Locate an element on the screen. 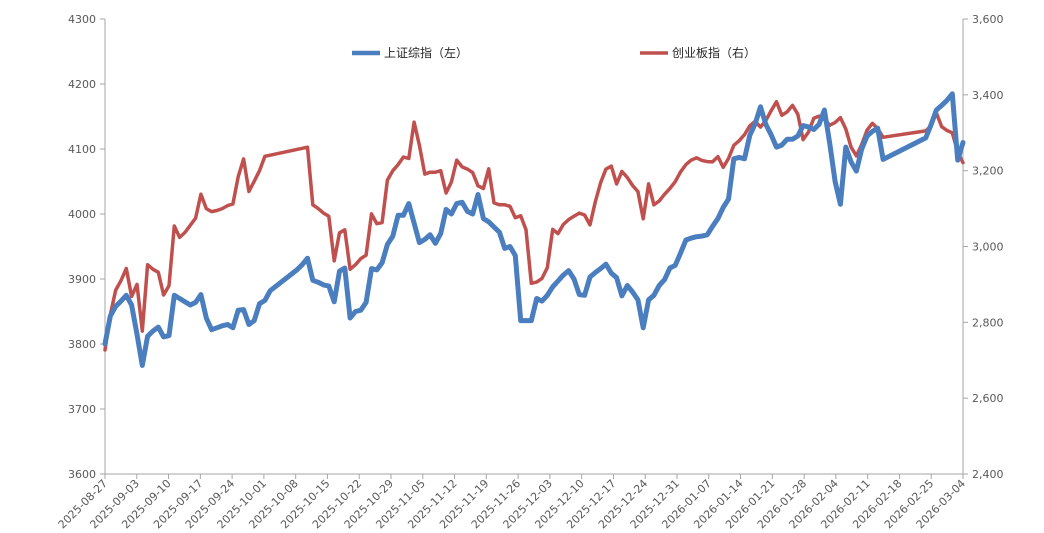 This screenshot has width=1044, height=533. left-tick-label: 4300 is located at coordinates (82, 19).